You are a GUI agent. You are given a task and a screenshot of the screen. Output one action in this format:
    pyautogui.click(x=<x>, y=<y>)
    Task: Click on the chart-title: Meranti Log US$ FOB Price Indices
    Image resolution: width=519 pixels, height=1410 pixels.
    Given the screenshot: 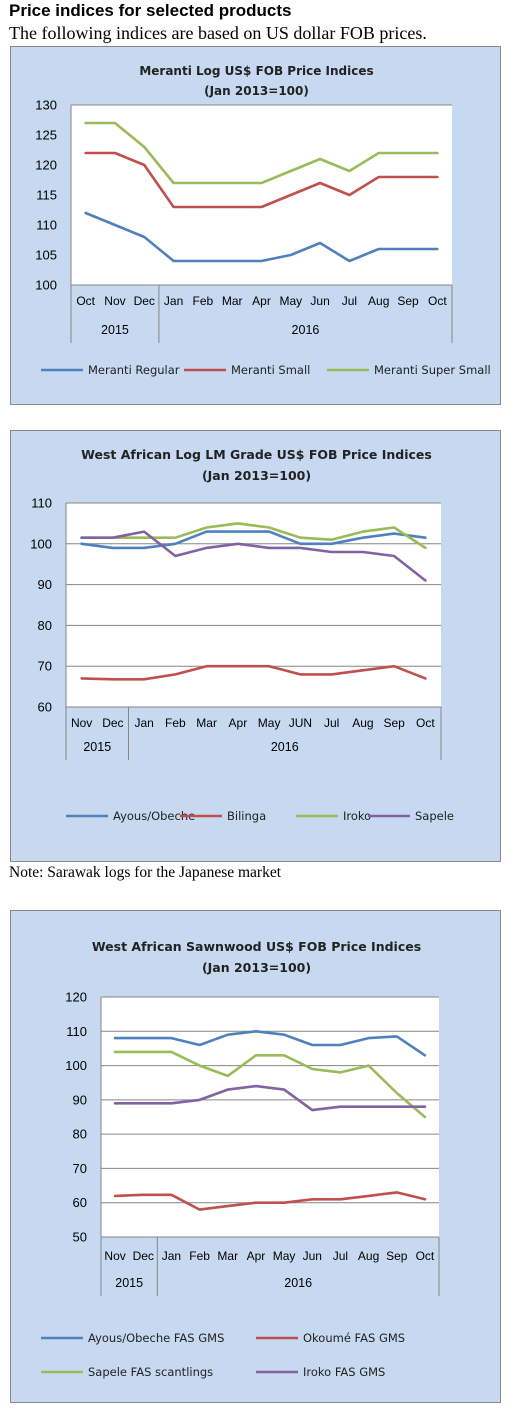 What is the action you would take?
    pyautogui.click(x=256, y=71)
    